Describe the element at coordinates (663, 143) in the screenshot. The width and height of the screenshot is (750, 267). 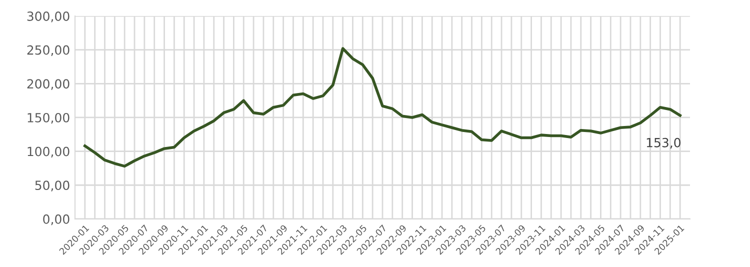
I see `data-label: 153,0` at that location.